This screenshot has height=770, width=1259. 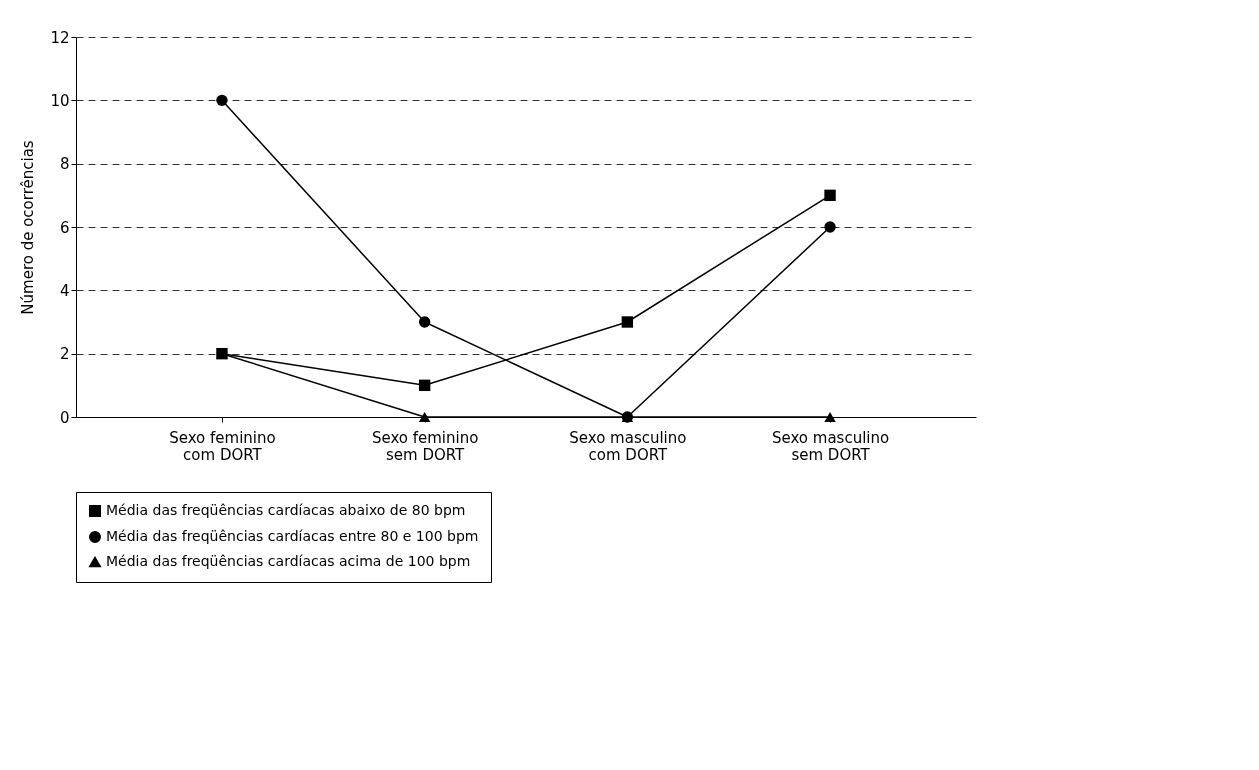 I want to click on x-tick-label: Sexo feminino com DORT, so click(x=222, y=446).